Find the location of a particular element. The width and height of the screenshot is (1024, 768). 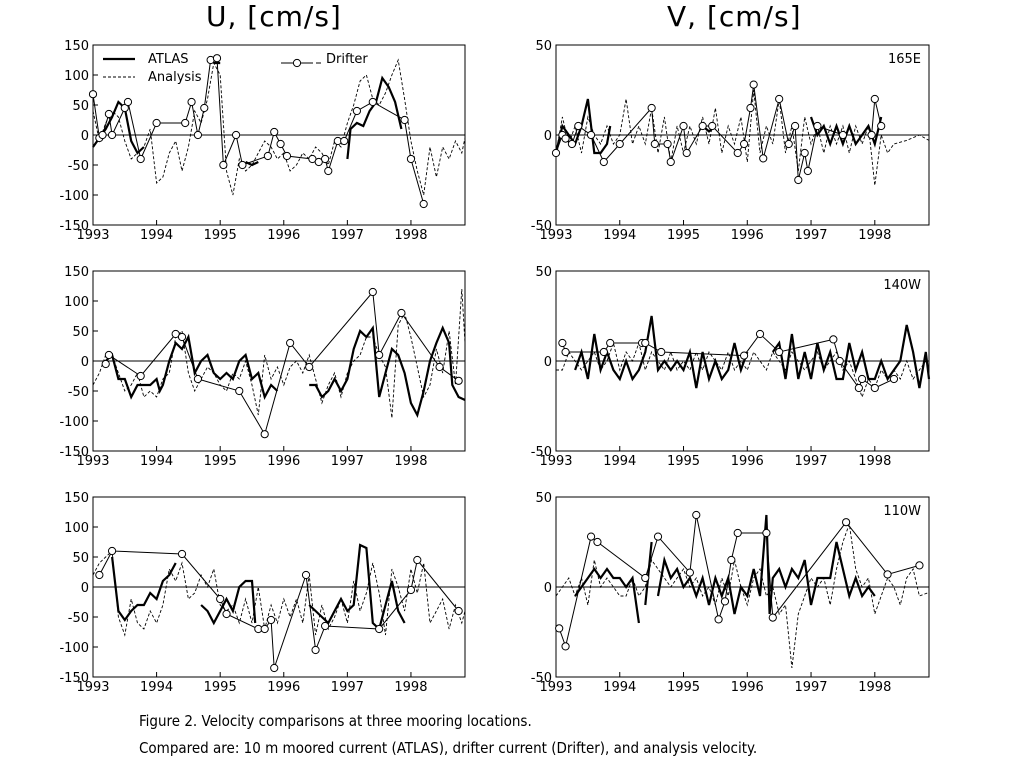

legend-label-drifter: Drifter is located at coordinates (347, 59).